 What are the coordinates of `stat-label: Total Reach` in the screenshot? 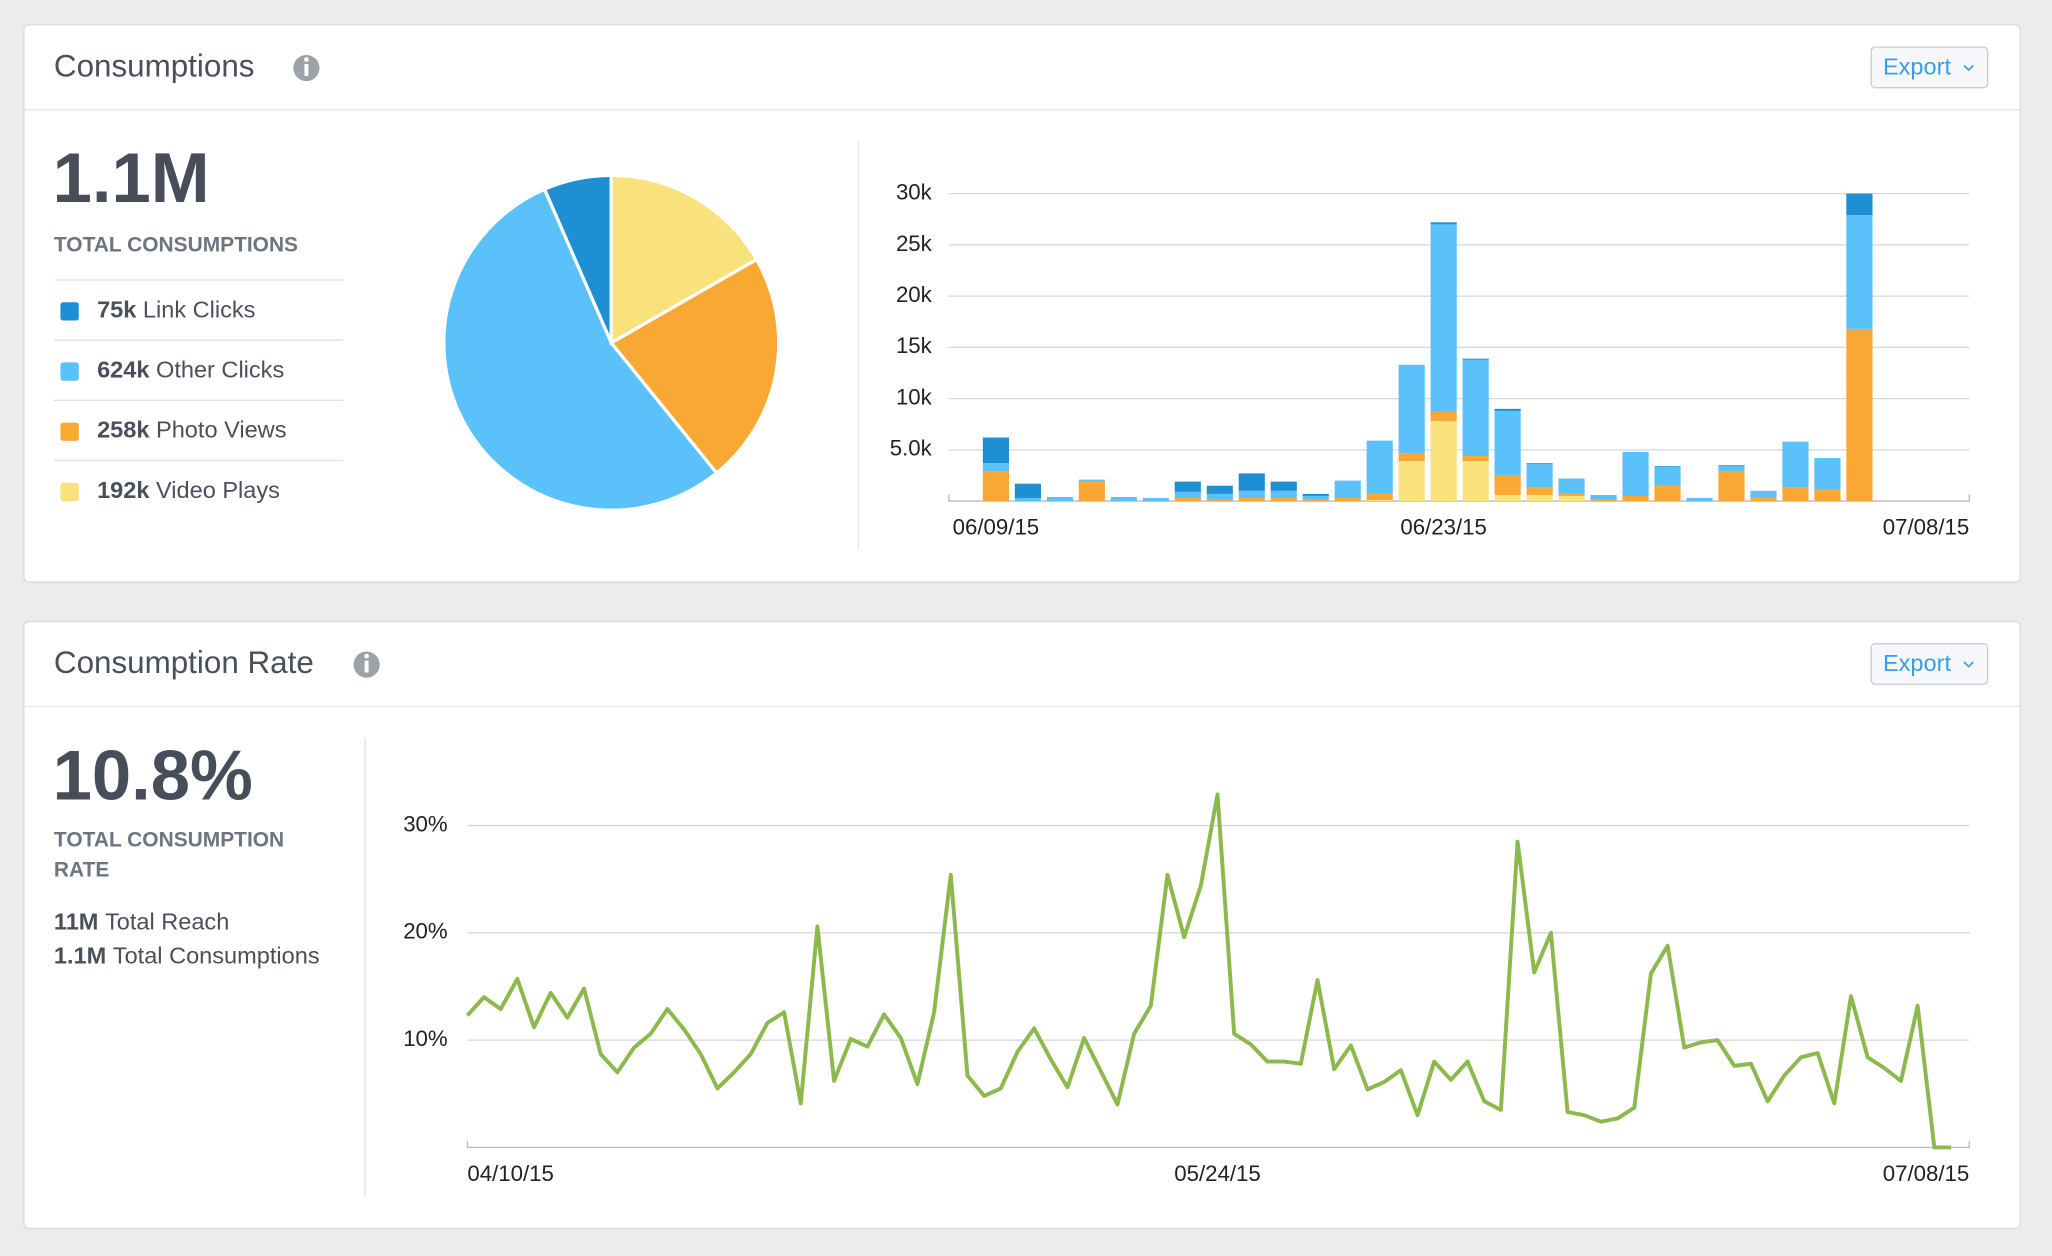 It's located at (167, 922).